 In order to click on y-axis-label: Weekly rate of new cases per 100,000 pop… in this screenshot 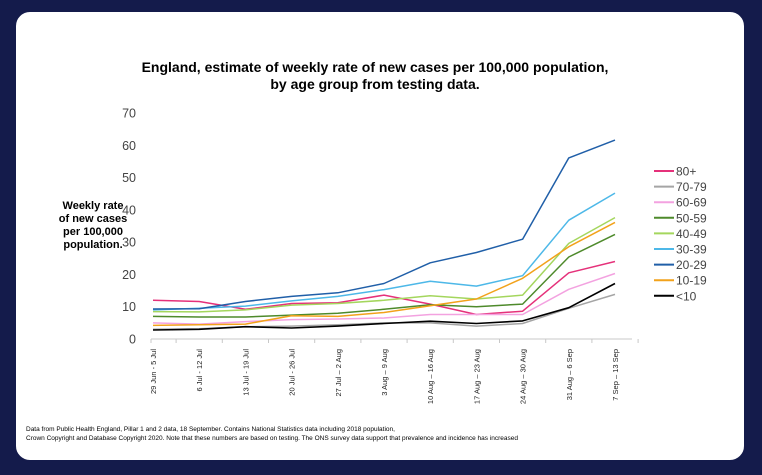, I will do `click(93, 226)`.